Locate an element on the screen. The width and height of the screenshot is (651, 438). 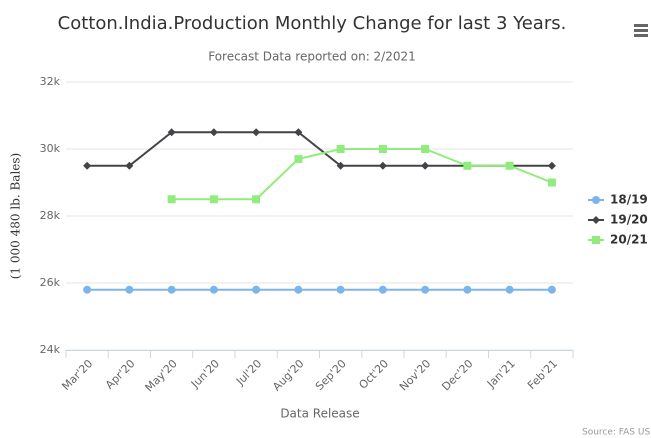
x-tick-label: Mar'20 is located at coordinates (77, 375).